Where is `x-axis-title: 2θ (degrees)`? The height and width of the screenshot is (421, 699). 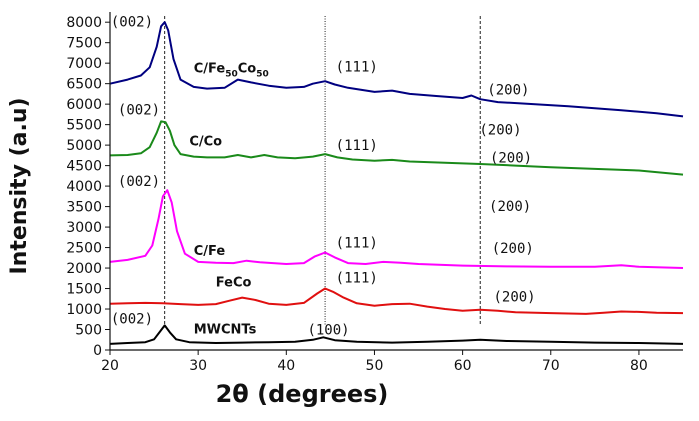 x-axis-title: 2θ (degrees) is located at coordinates (302, 394).